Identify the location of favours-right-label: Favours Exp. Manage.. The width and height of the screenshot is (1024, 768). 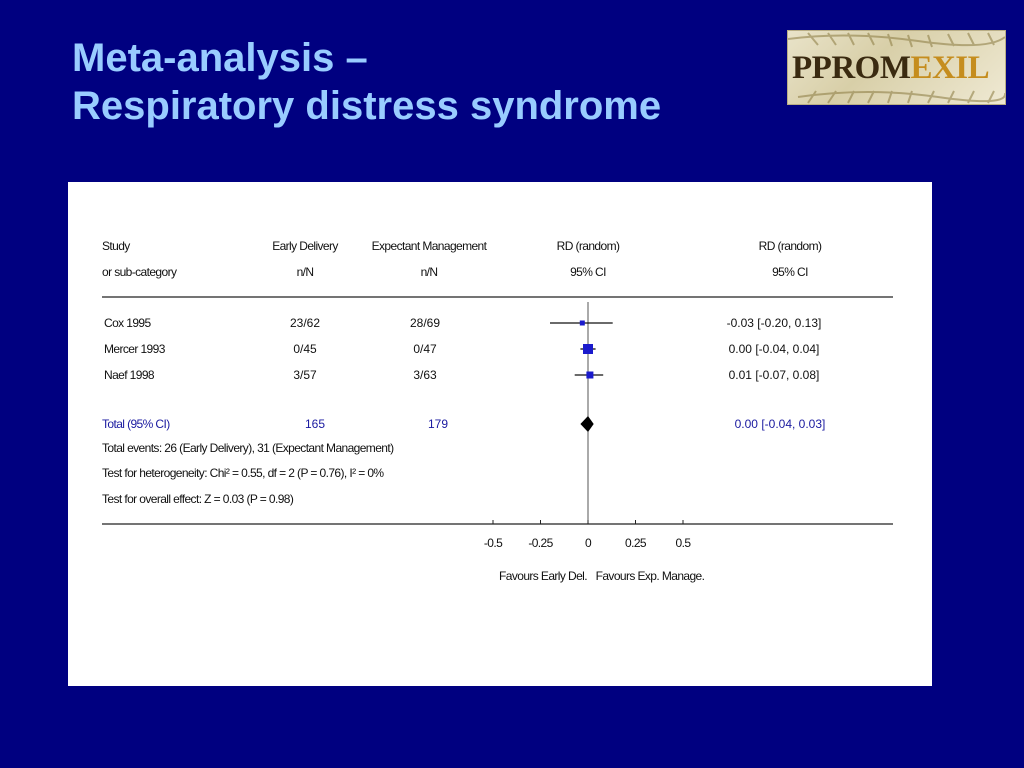
(650, 576).